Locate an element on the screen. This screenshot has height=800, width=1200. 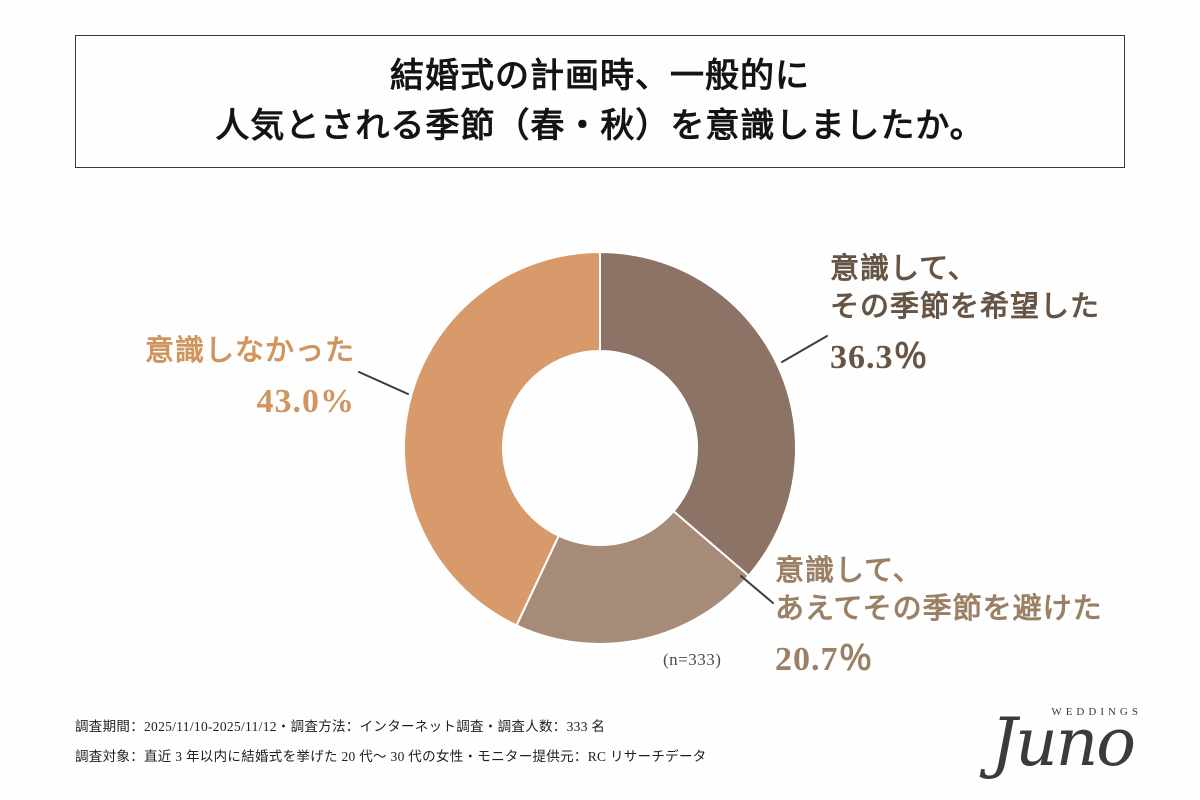
title-line-2: 人気とされる季節（春・秋）を意識しましたか。 is located at coordinates (600, 126).